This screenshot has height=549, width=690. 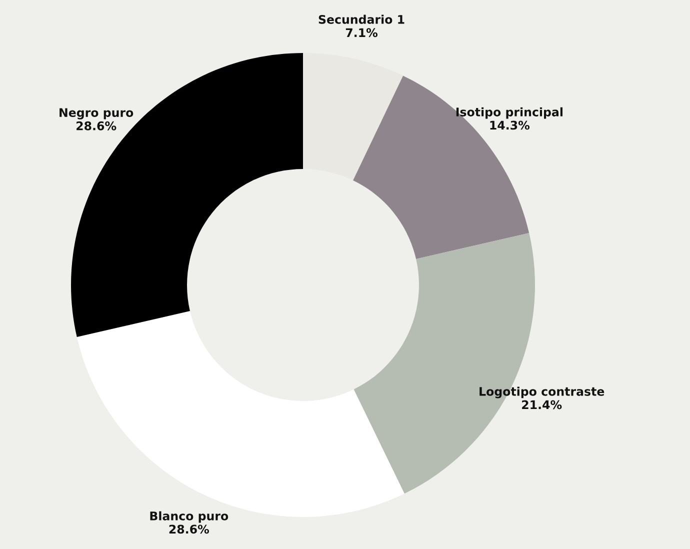 What do you see at coordinates (361, 19) in the screenshot?
I see `slice-label: Secundario 1` at bounding box center [361, 19].